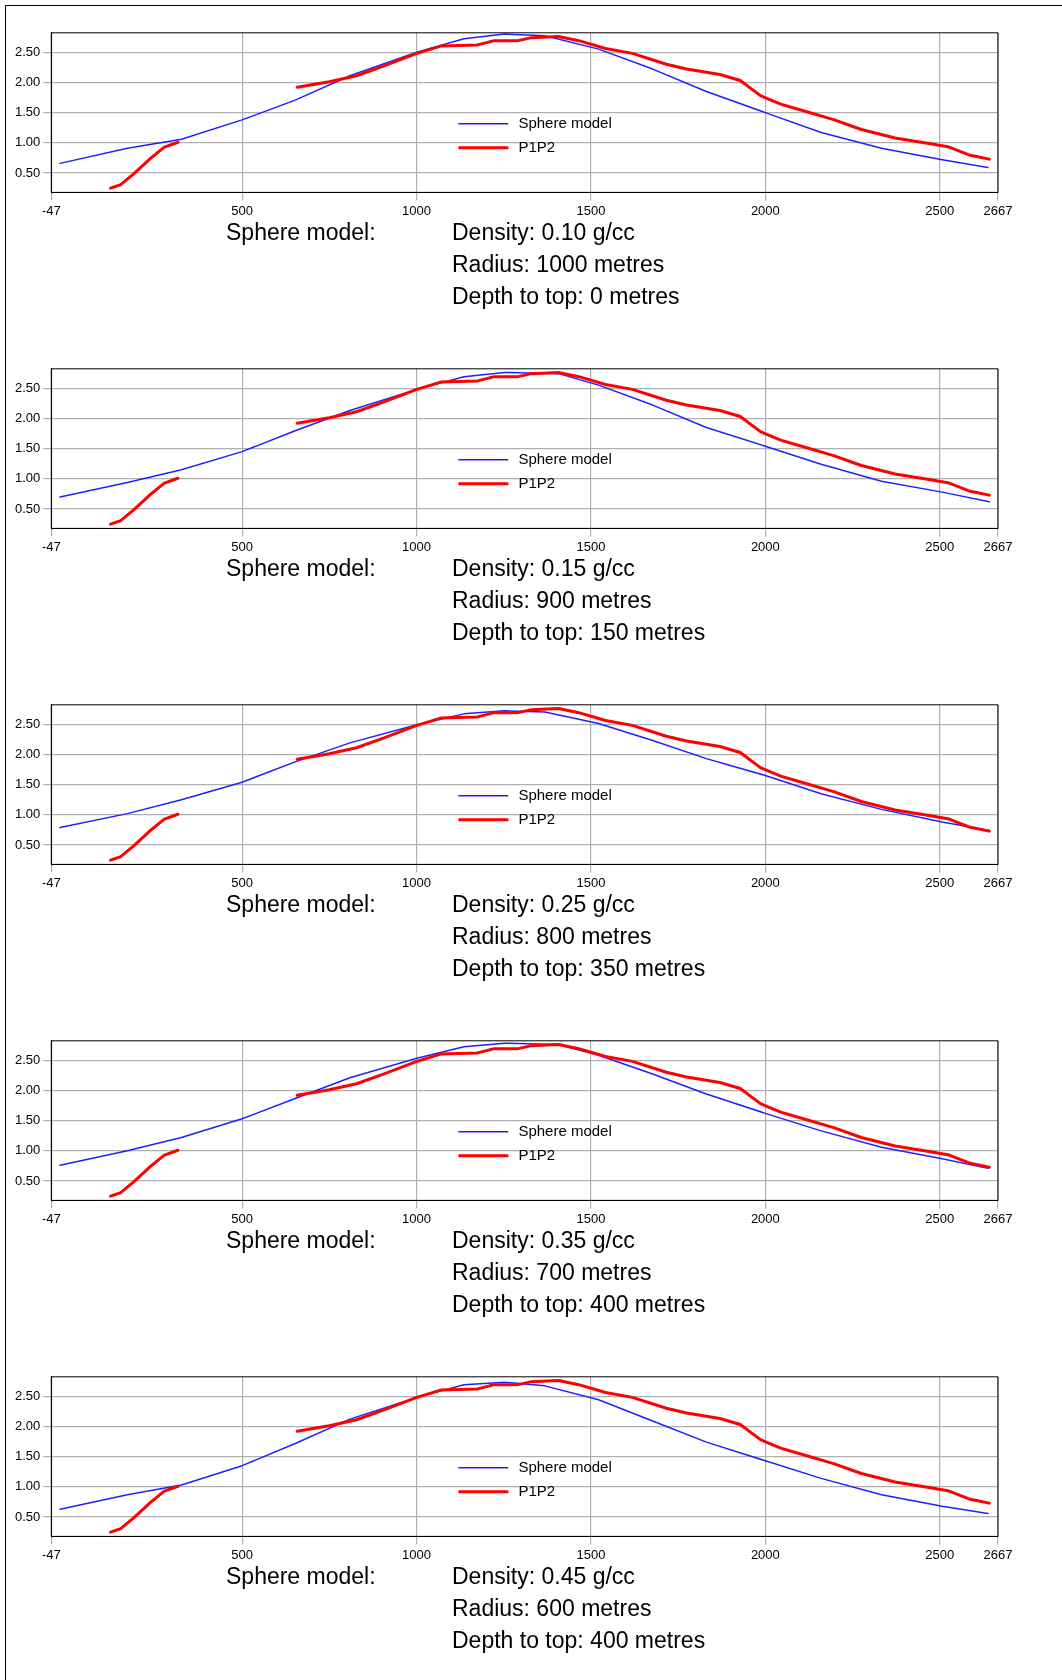  What do you see at coordinates (558, 264) in the screenshot?
I see `text: Radius: 1000 metres` at bounding box center [558, 264].